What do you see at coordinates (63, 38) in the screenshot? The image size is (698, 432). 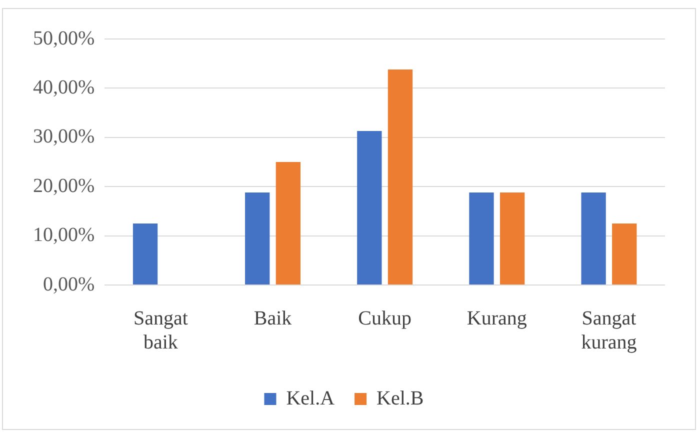 I see `y-tick-label: 50,00%` at bounding box center [63, 38].